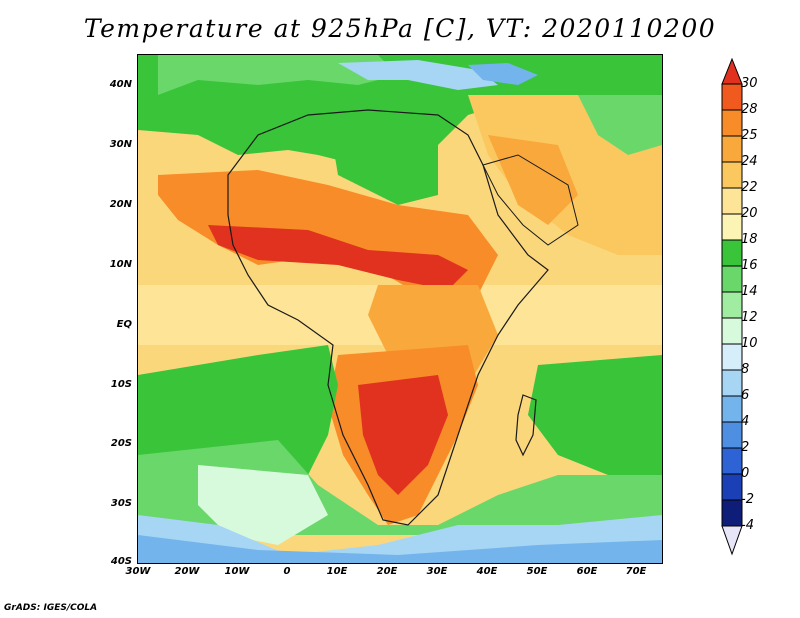 This screenshot has height=618, width=800. I want to click on south-indian-green, so click(595, 415).